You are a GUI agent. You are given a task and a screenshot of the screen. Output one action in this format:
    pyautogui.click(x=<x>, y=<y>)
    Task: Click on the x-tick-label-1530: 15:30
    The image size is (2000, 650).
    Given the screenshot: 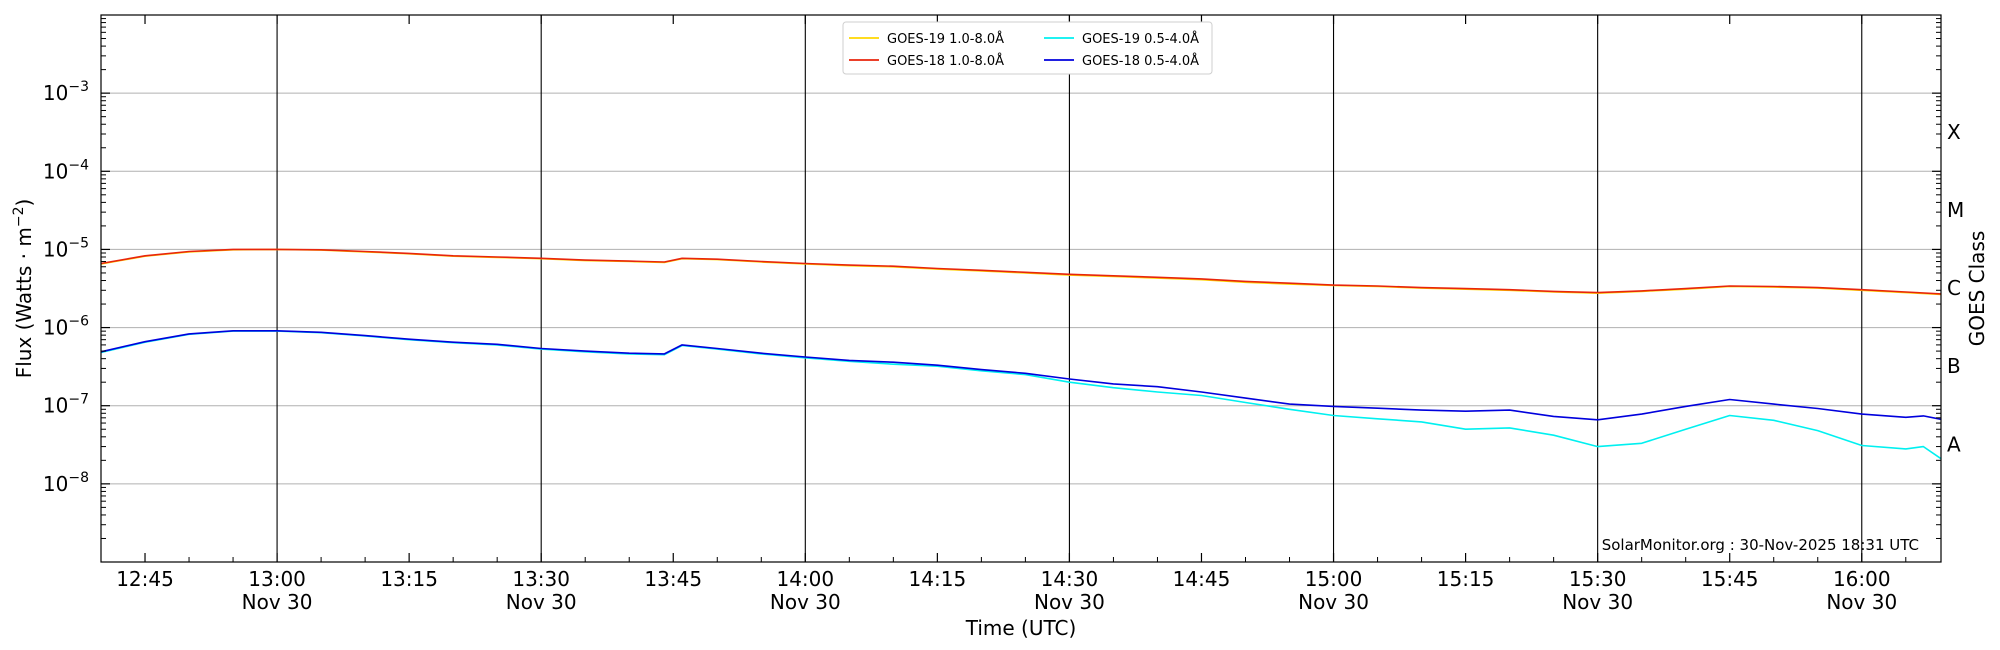 What is the action you would take?
    pyautogui.click(x=1598, y=579)
    